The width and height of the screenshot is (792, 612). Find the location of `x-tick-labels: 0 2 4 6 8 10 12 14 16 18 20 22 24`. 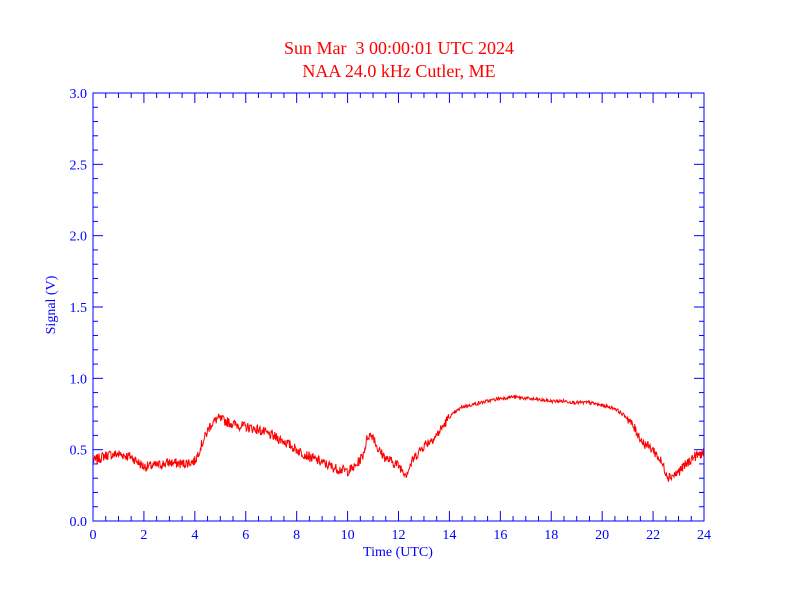

x-tick-labels: 0 2 4 6 8 10 12 14 16 18 20 22 24 is located at coordinates (401, 535).